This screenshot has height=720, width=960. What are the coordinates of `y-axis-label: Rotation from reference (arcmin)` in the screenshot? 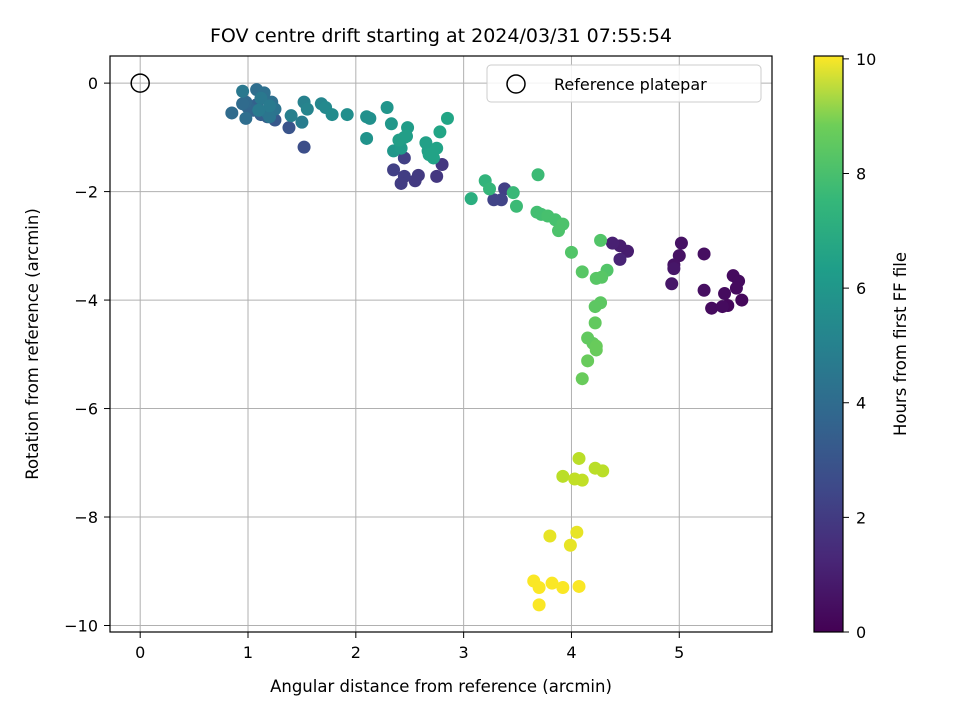 It's located at (32, 344).